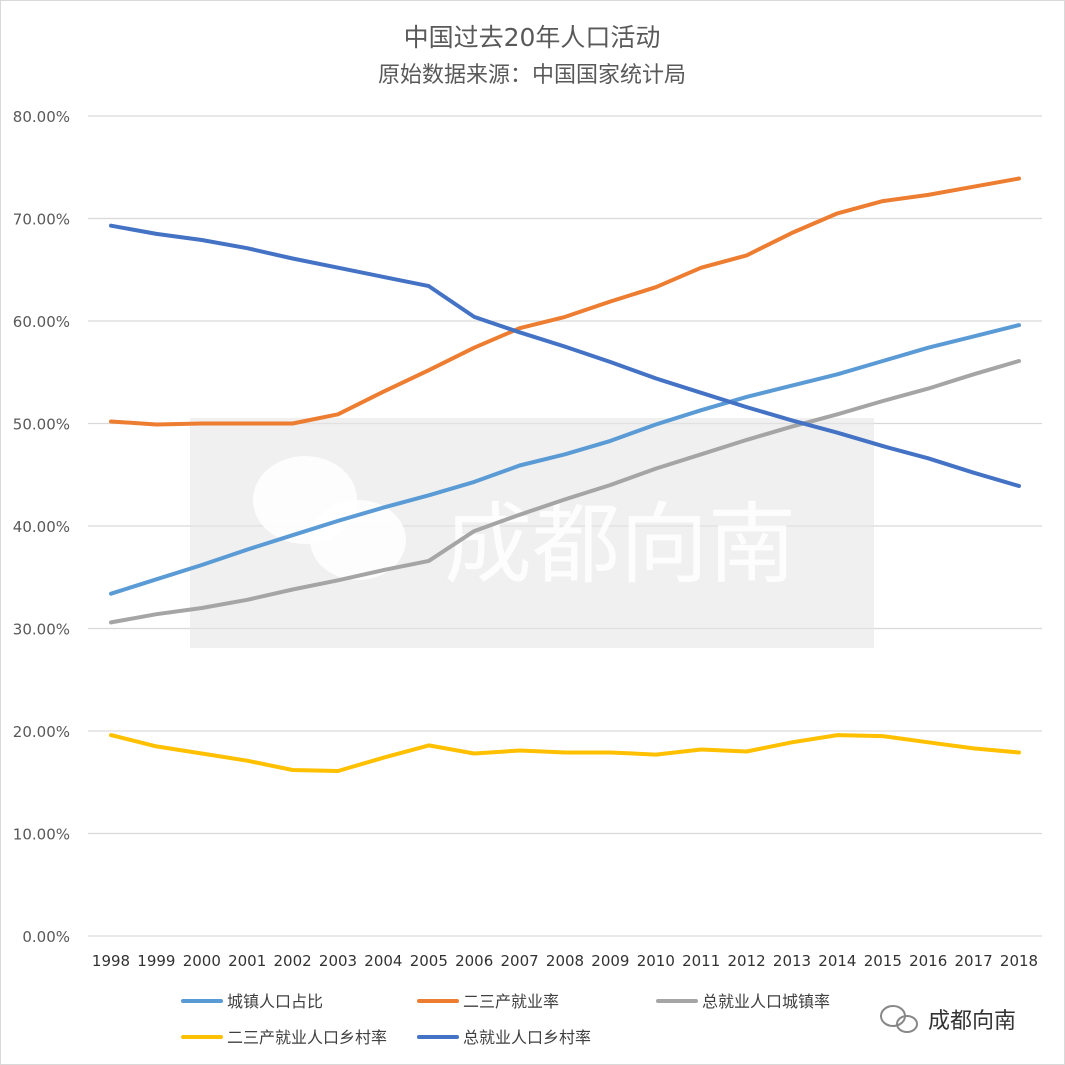 The image size is (1065, 1065). I want to click on x-tick-label: 2000, so click(202, 961).